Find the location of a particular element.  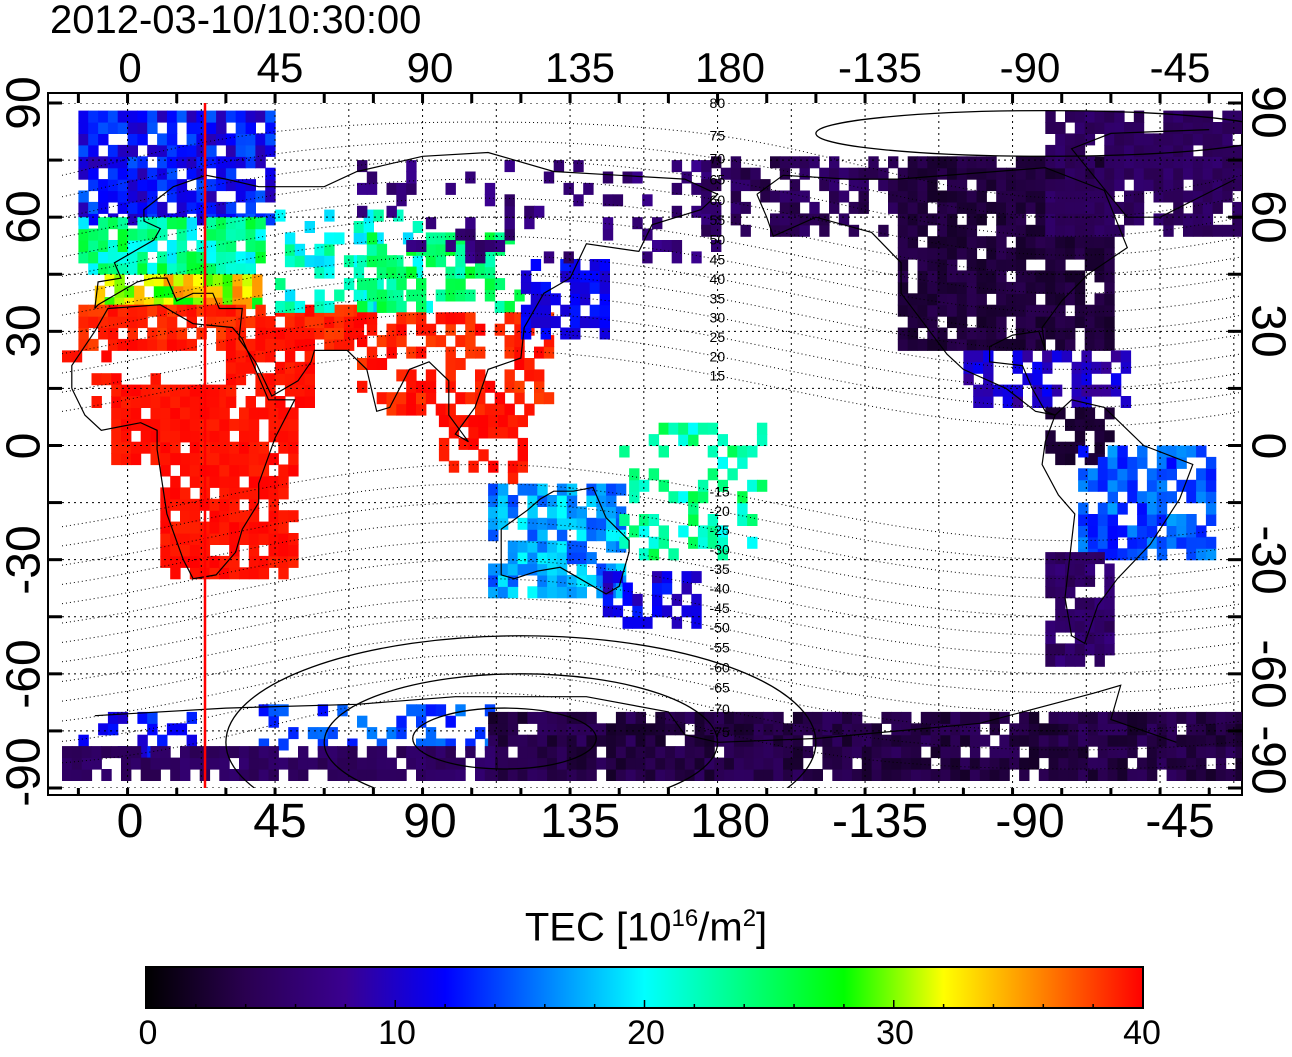

lon-tick-bottom: 135 is located at coordinates (580, 821).